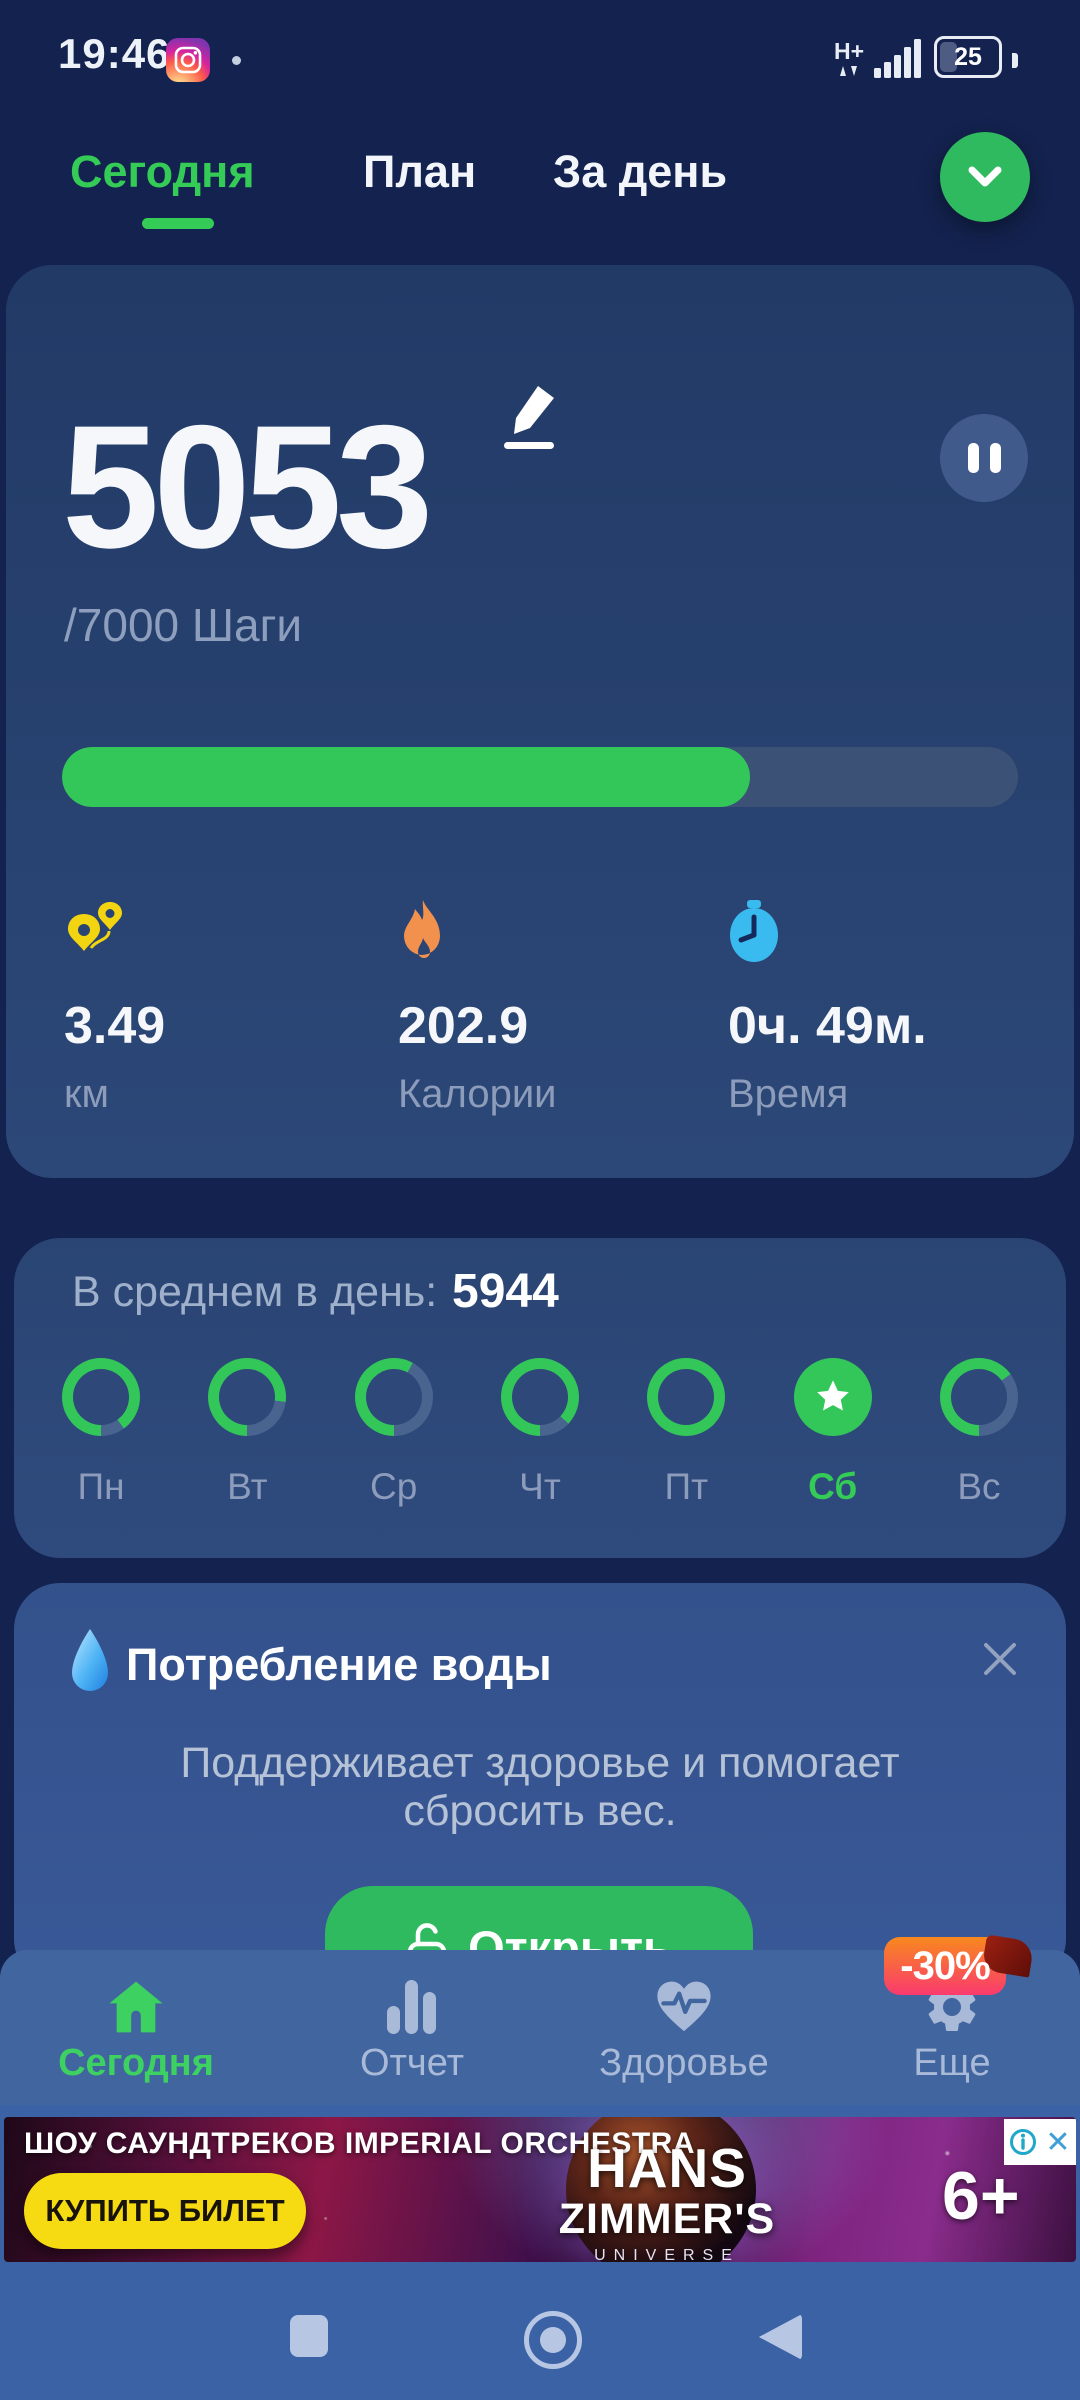 Image resolution: width=1080 pixels, height=2400 pixels. Describe the element at coordinates (952, 2063) in the screenshot. I see `nav-label: Еще` at that location.